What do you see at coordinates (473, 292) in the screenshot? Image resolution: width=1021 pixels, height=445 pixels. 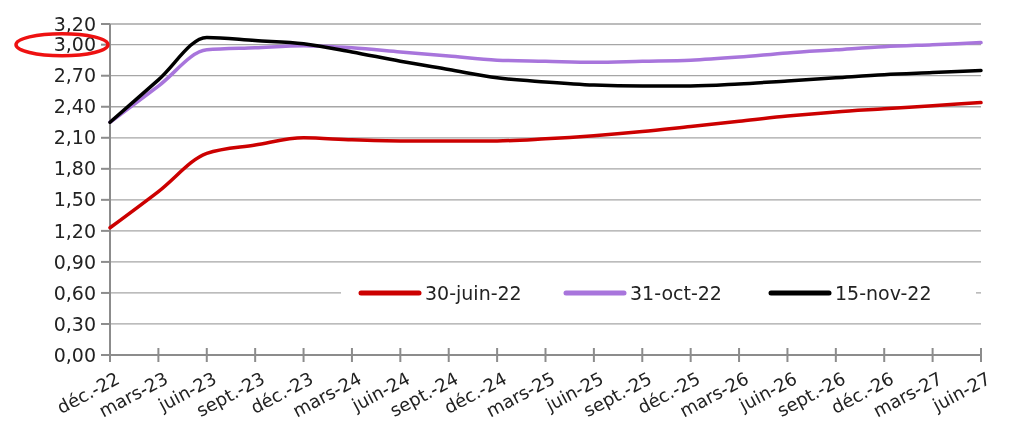 I see `legend-label: 30-juin-22` at bounding box center [473, 292].